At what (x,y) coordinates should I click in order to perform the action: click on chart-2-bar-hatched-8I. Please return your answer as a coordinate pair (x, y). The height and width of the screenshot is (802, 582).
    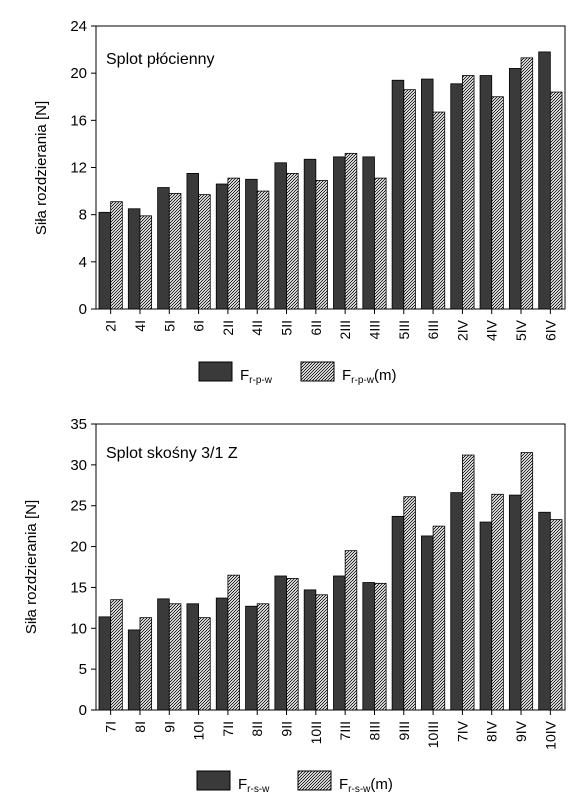
    Looking at the image, I should click on (146, 664).